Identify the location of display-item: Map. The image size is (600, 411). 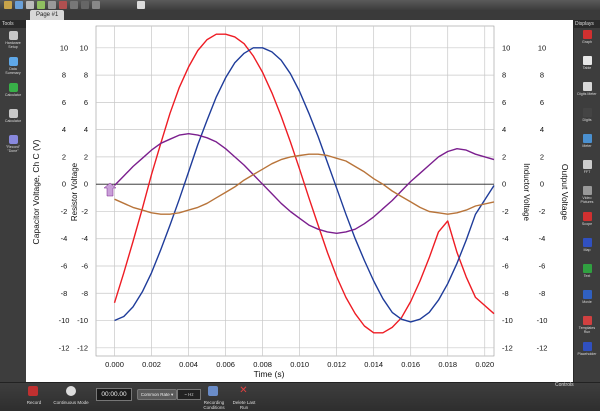
(587, 245).